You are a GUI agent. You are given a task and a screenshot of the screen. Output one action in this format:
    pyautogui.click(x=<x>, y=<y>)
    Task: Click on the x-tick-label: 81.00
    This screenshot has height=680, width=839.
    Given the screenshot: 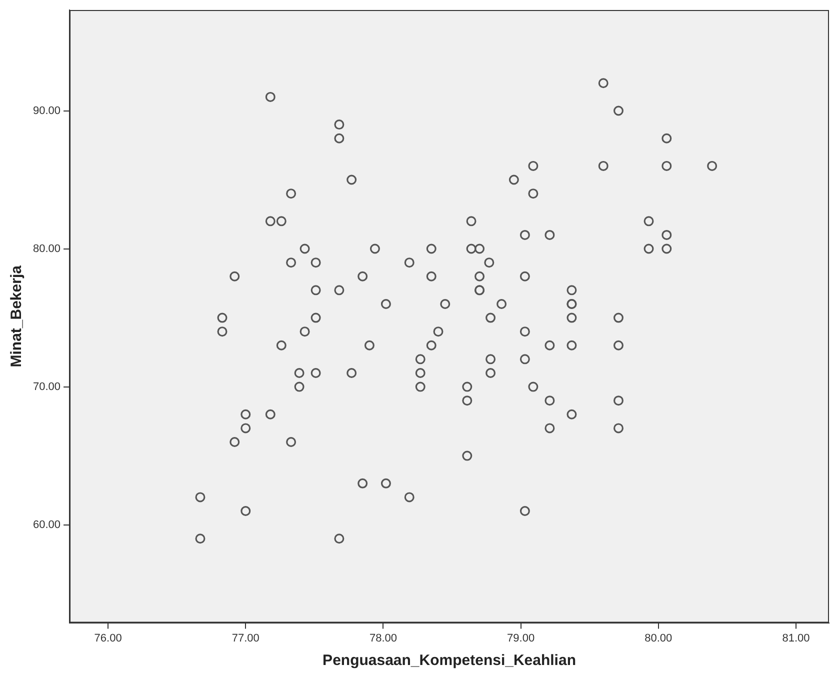 What is the action you would take?
    pyautogui.click(x=796, y=638)
    